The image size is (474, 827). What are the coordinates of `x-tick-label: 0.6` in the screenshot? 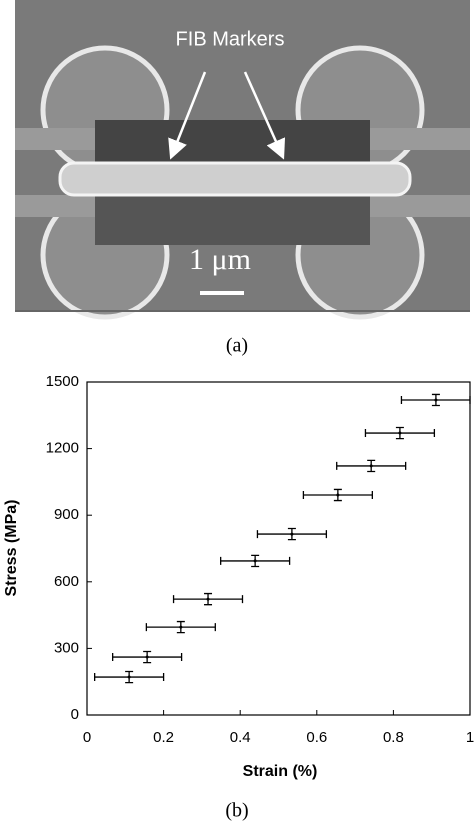 It's located at (316, 737).